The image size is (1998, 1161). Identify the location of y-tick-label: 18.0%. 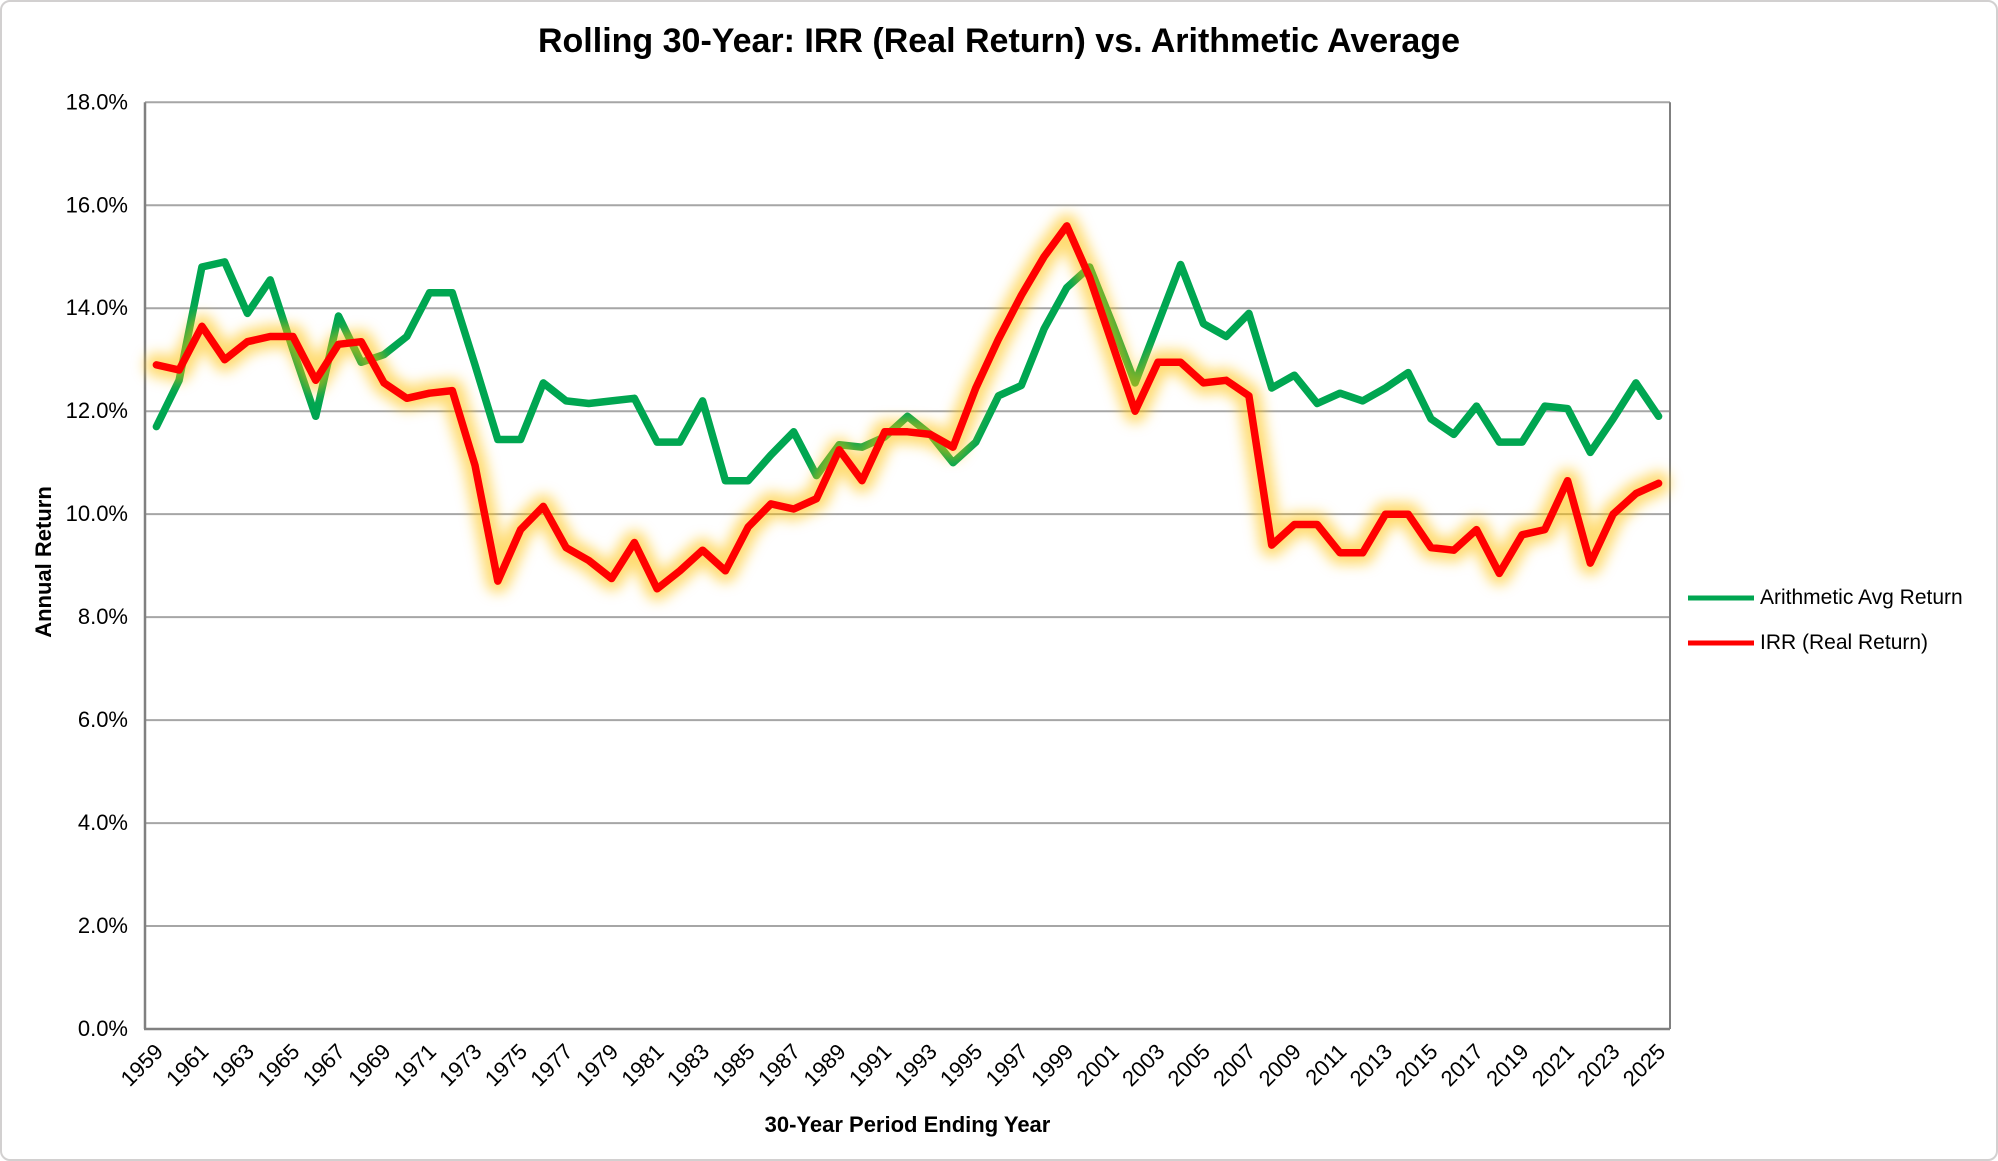
(97, 101).